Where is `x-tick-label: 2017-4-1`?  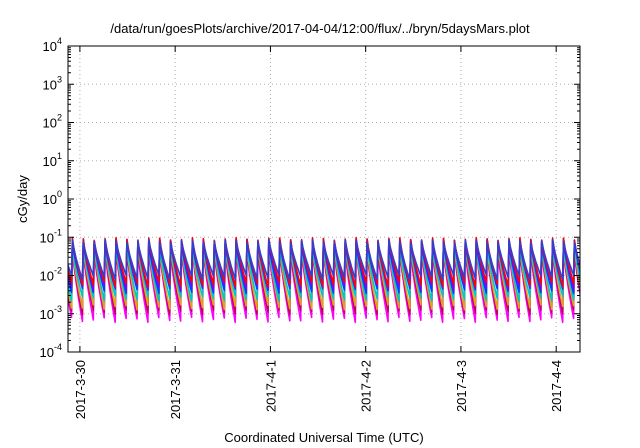 x-tick-label: 2017-4-1 is located at coordinates (270, 386).